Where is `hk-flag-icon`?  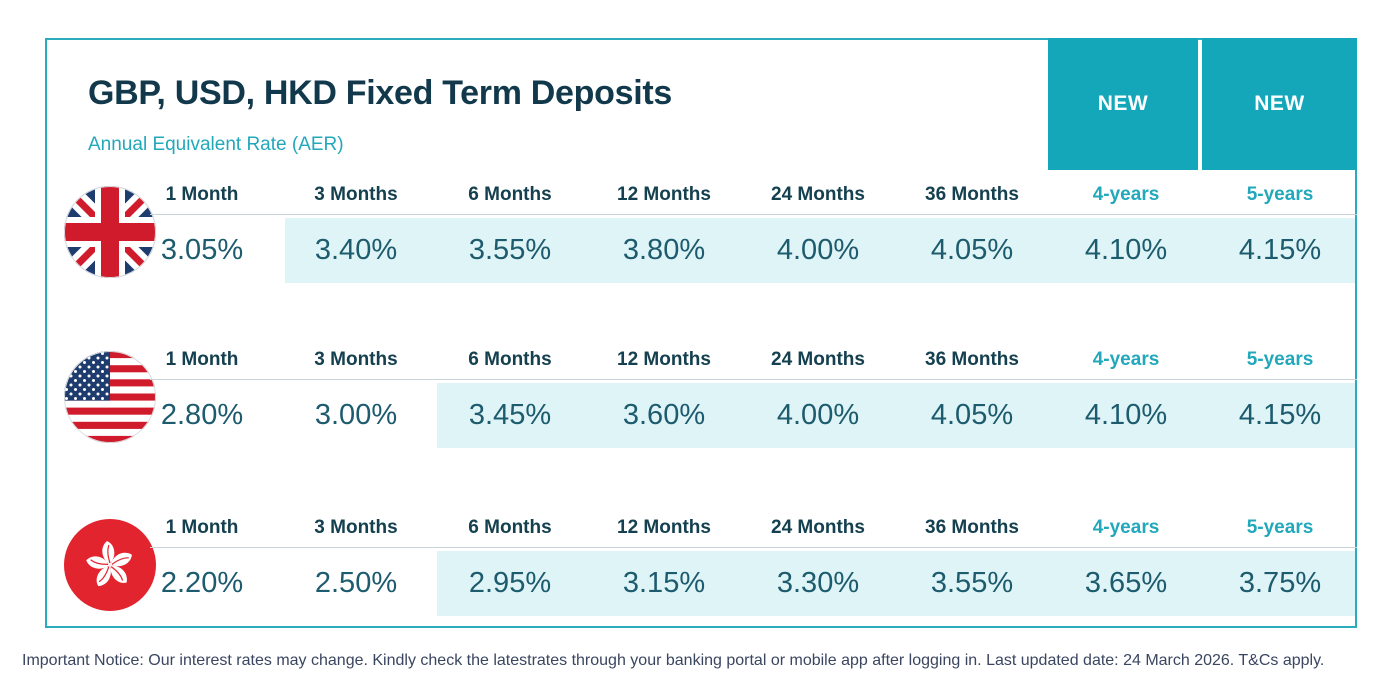 hk-flag-icon is located at coordinates (110, 565).